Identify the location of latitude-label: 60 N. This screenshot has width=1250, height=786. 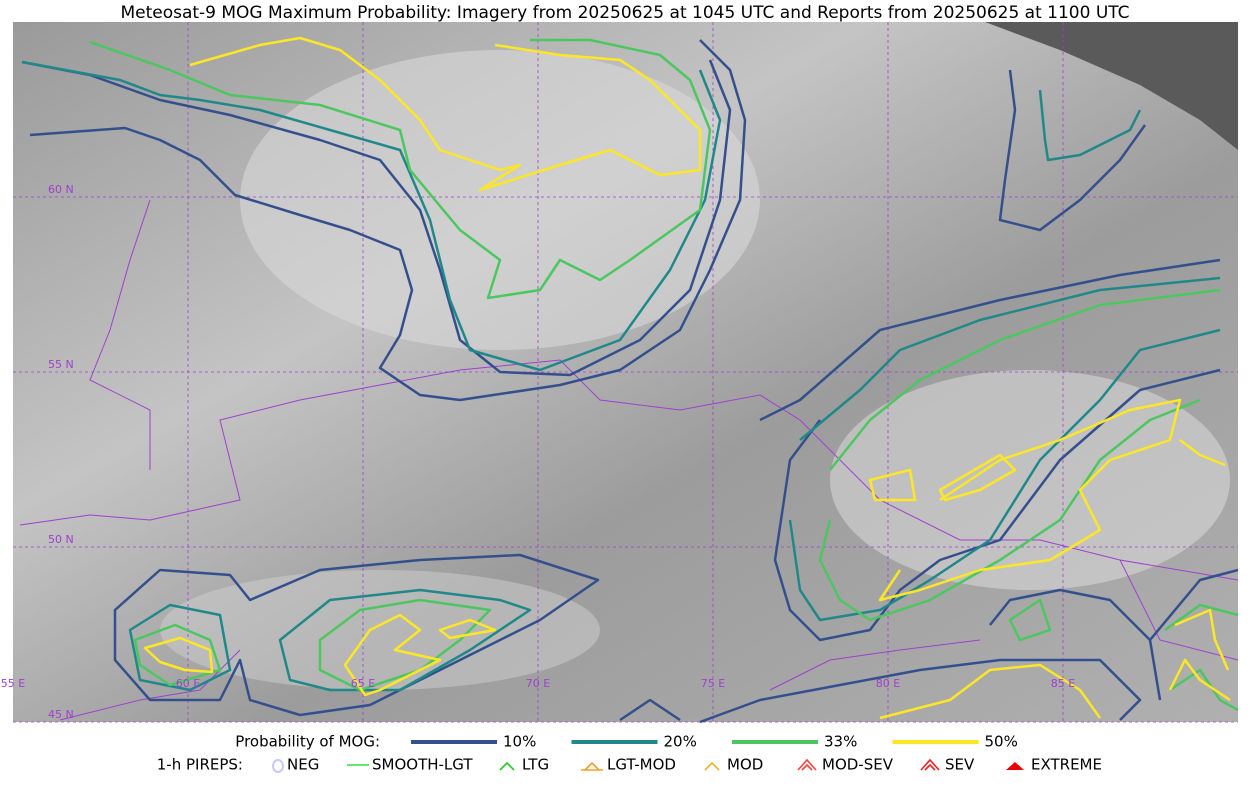
(61, 189).